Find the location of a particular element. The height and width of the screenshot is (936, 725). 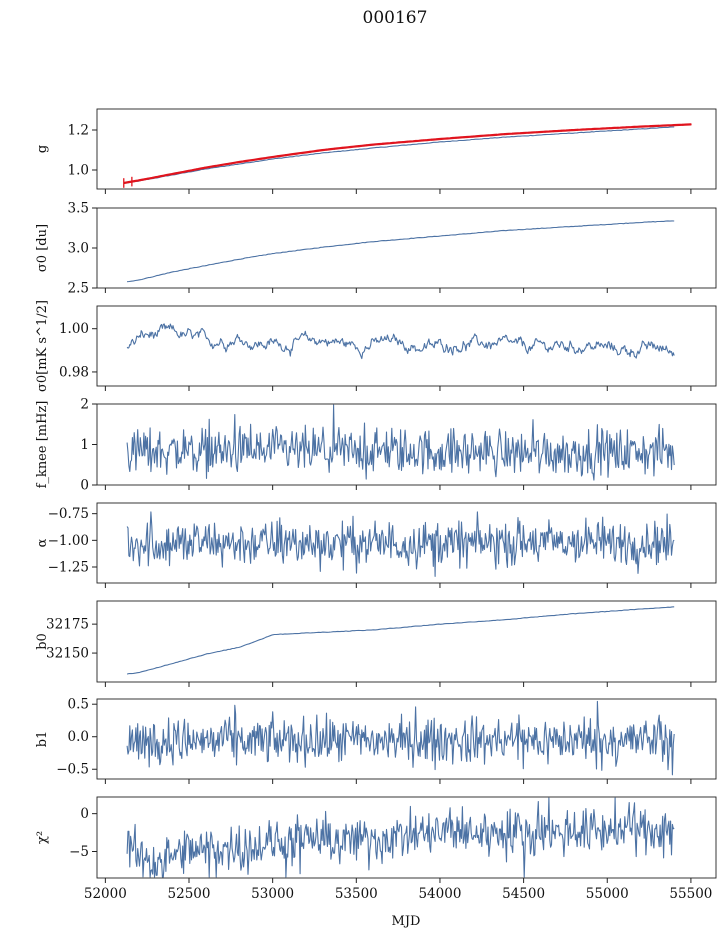

y-tick-label-sigma0-du: 3.5 is located at coordinates (78, 209).